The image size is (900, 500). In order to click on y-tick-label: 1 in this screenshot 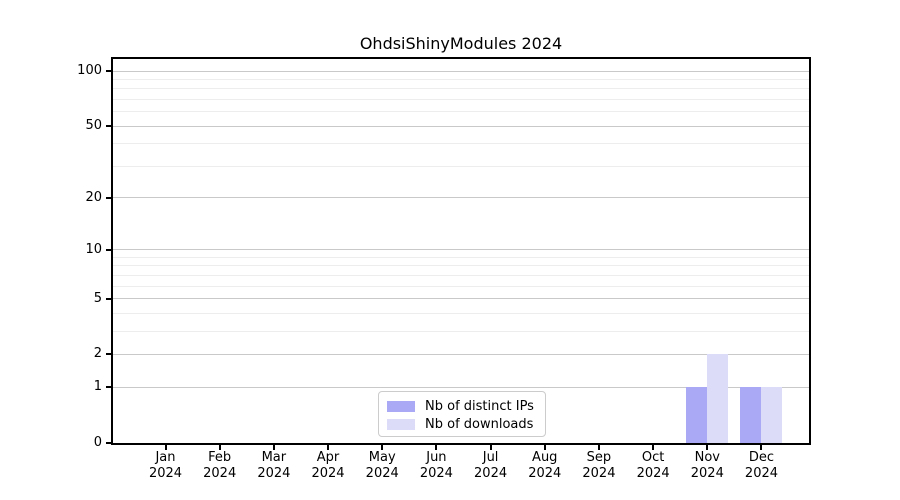, I will do `click(97, 387)`.